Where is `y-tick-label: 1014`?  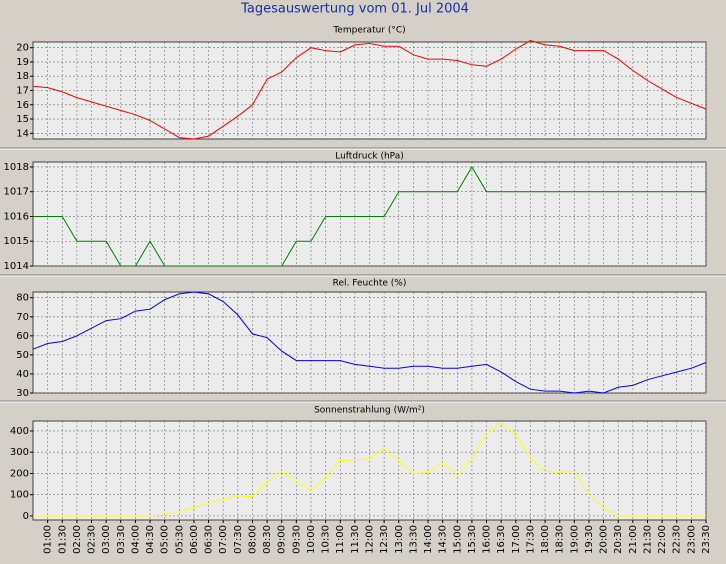
y-tick-label: 1014 is located at coordinates (16, 266).